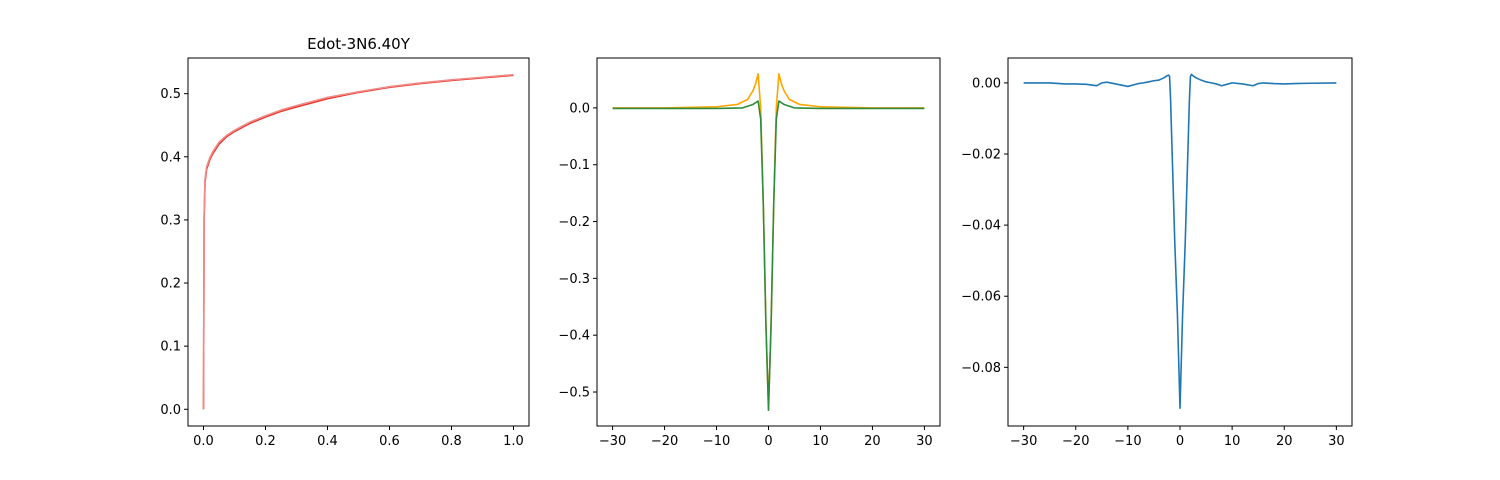  What do you see at coordinates (574, 222) in the screenshot?
I see `y-tick-label: −0.2` at bounding box center [574, 222].